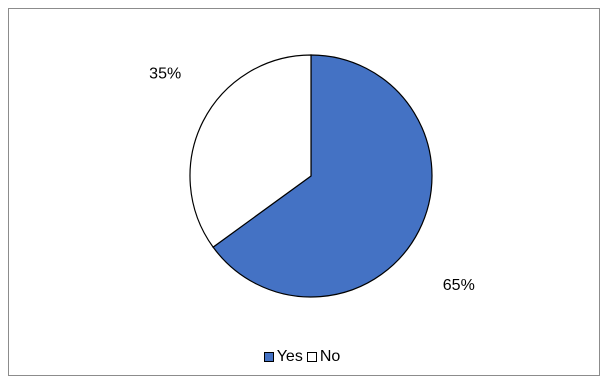 This screenshot has height=380, width=604. I want to click on legend-swatch-no, so click(311, 357).